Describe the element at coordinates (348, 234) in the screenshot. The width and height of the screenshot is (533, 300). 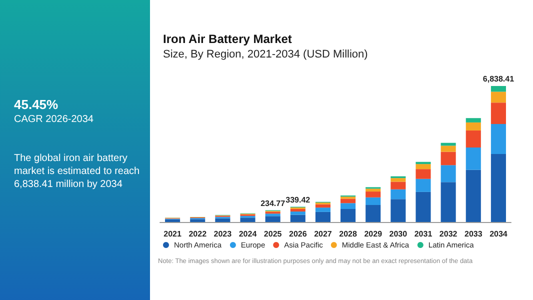
I see `x-tick-label: 2028` at that location.